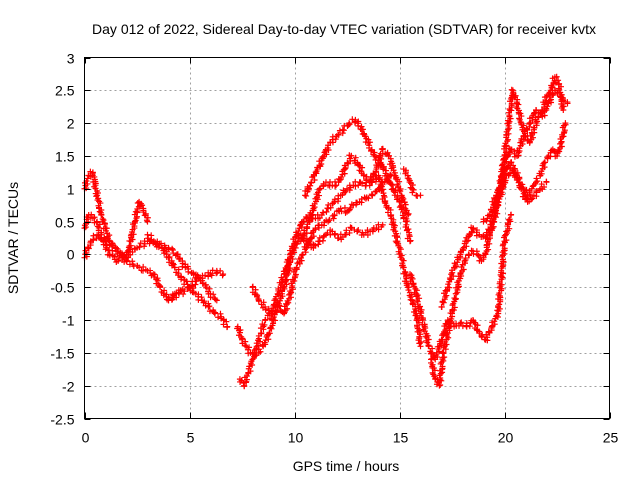 This screenshot has width=640, height=480. Describe the element at coordinates (296, 438) in the screenshot. I see `x-tick-label: 10` at that location.